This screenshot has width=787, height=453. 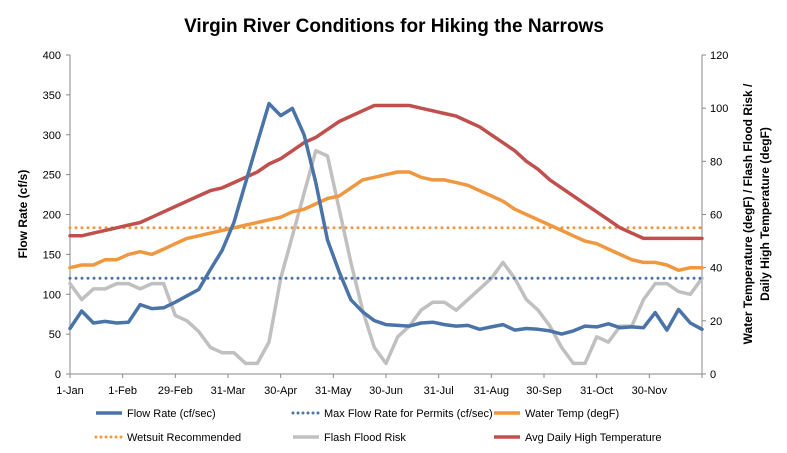 What do you see at coordinates (491, 391) in the screenshot?
I see `x-tick-label: 31-Aug` at bounding box center [491, 391].